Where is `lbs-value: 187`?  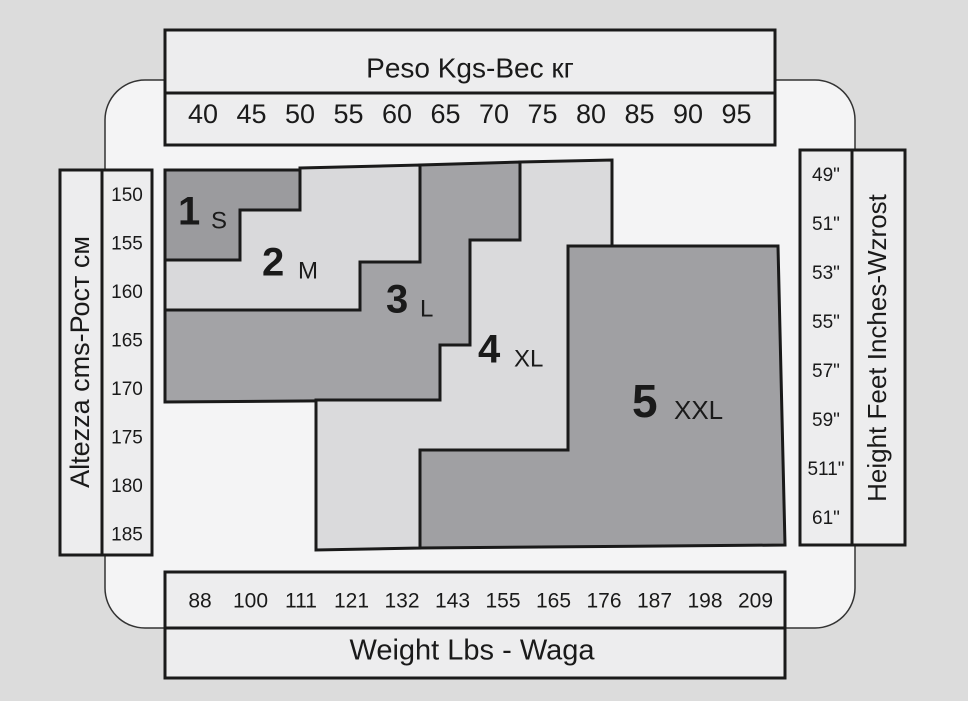
lbs-value: 187 is located at coordinates (654, 601).